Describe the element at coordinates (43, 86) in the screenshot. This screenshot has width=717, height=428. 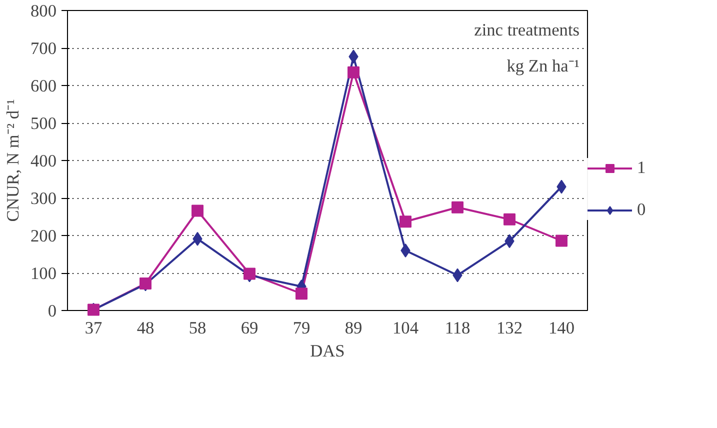
I see `y-tick-label: 600` at that location.